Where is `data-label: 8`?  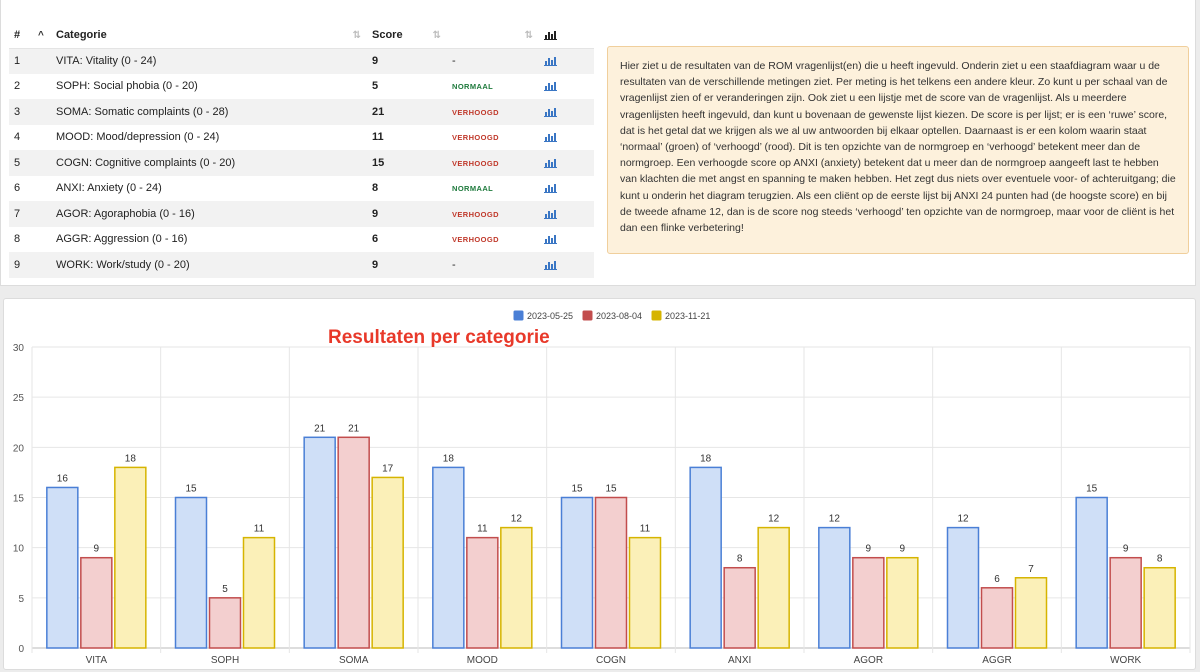
data-label: 8 is located at coordinates (740, 559).